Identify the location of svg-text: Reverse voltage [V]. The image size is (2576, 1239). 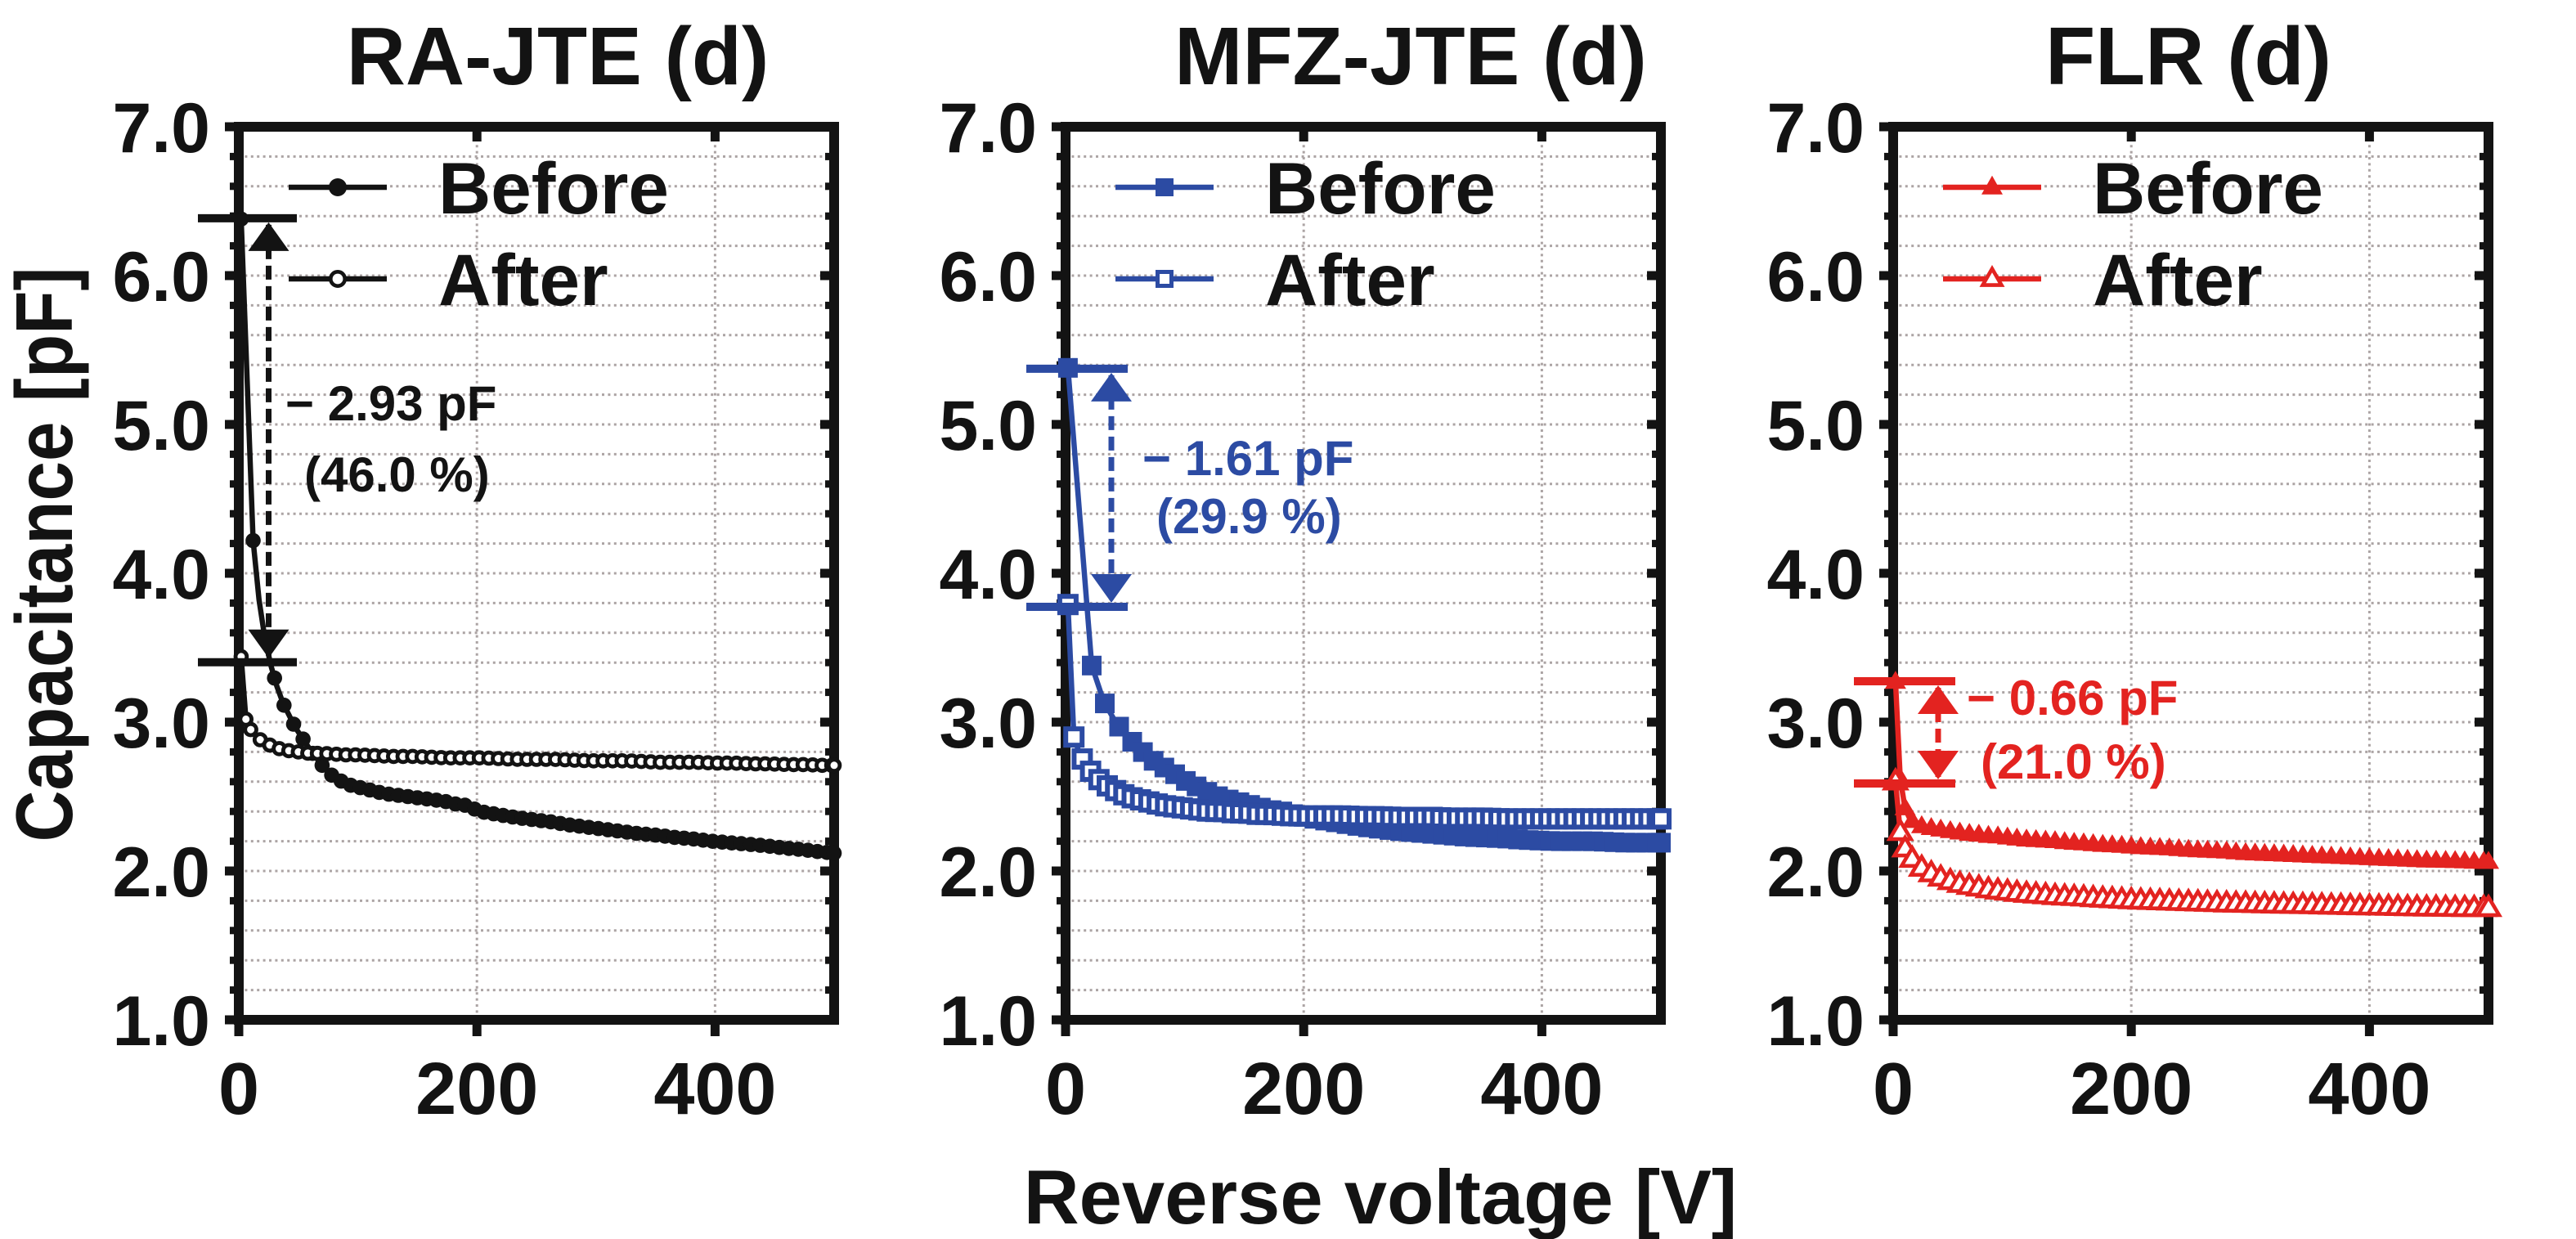
(1380, 1196).